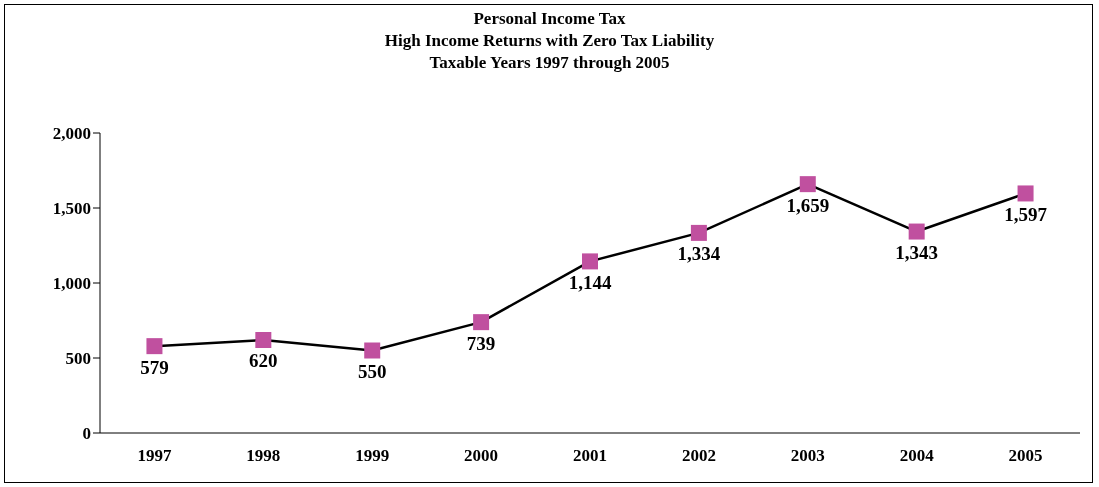 Image resolution: width=1099 pixels, height=487 pixels. Describe the element at coordinates (372, 371) in the screenshot. I see `data-label: 550` at that location.